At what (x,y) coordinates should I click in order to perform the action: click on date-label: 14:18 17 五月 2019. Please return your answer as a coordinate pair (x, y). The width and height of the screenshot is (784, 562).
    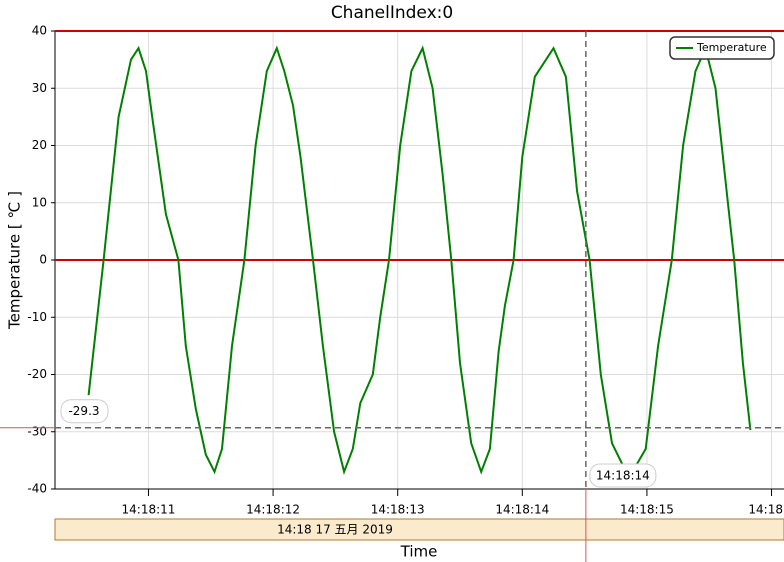
    Looking at the image, I should click on (335, 530).